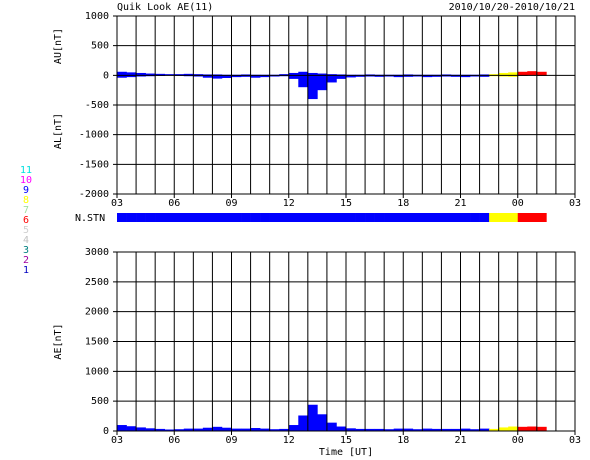  Describe the element at coordinates (97, 105) in the screenshot. I see `y-tick-label: -500` at that location.